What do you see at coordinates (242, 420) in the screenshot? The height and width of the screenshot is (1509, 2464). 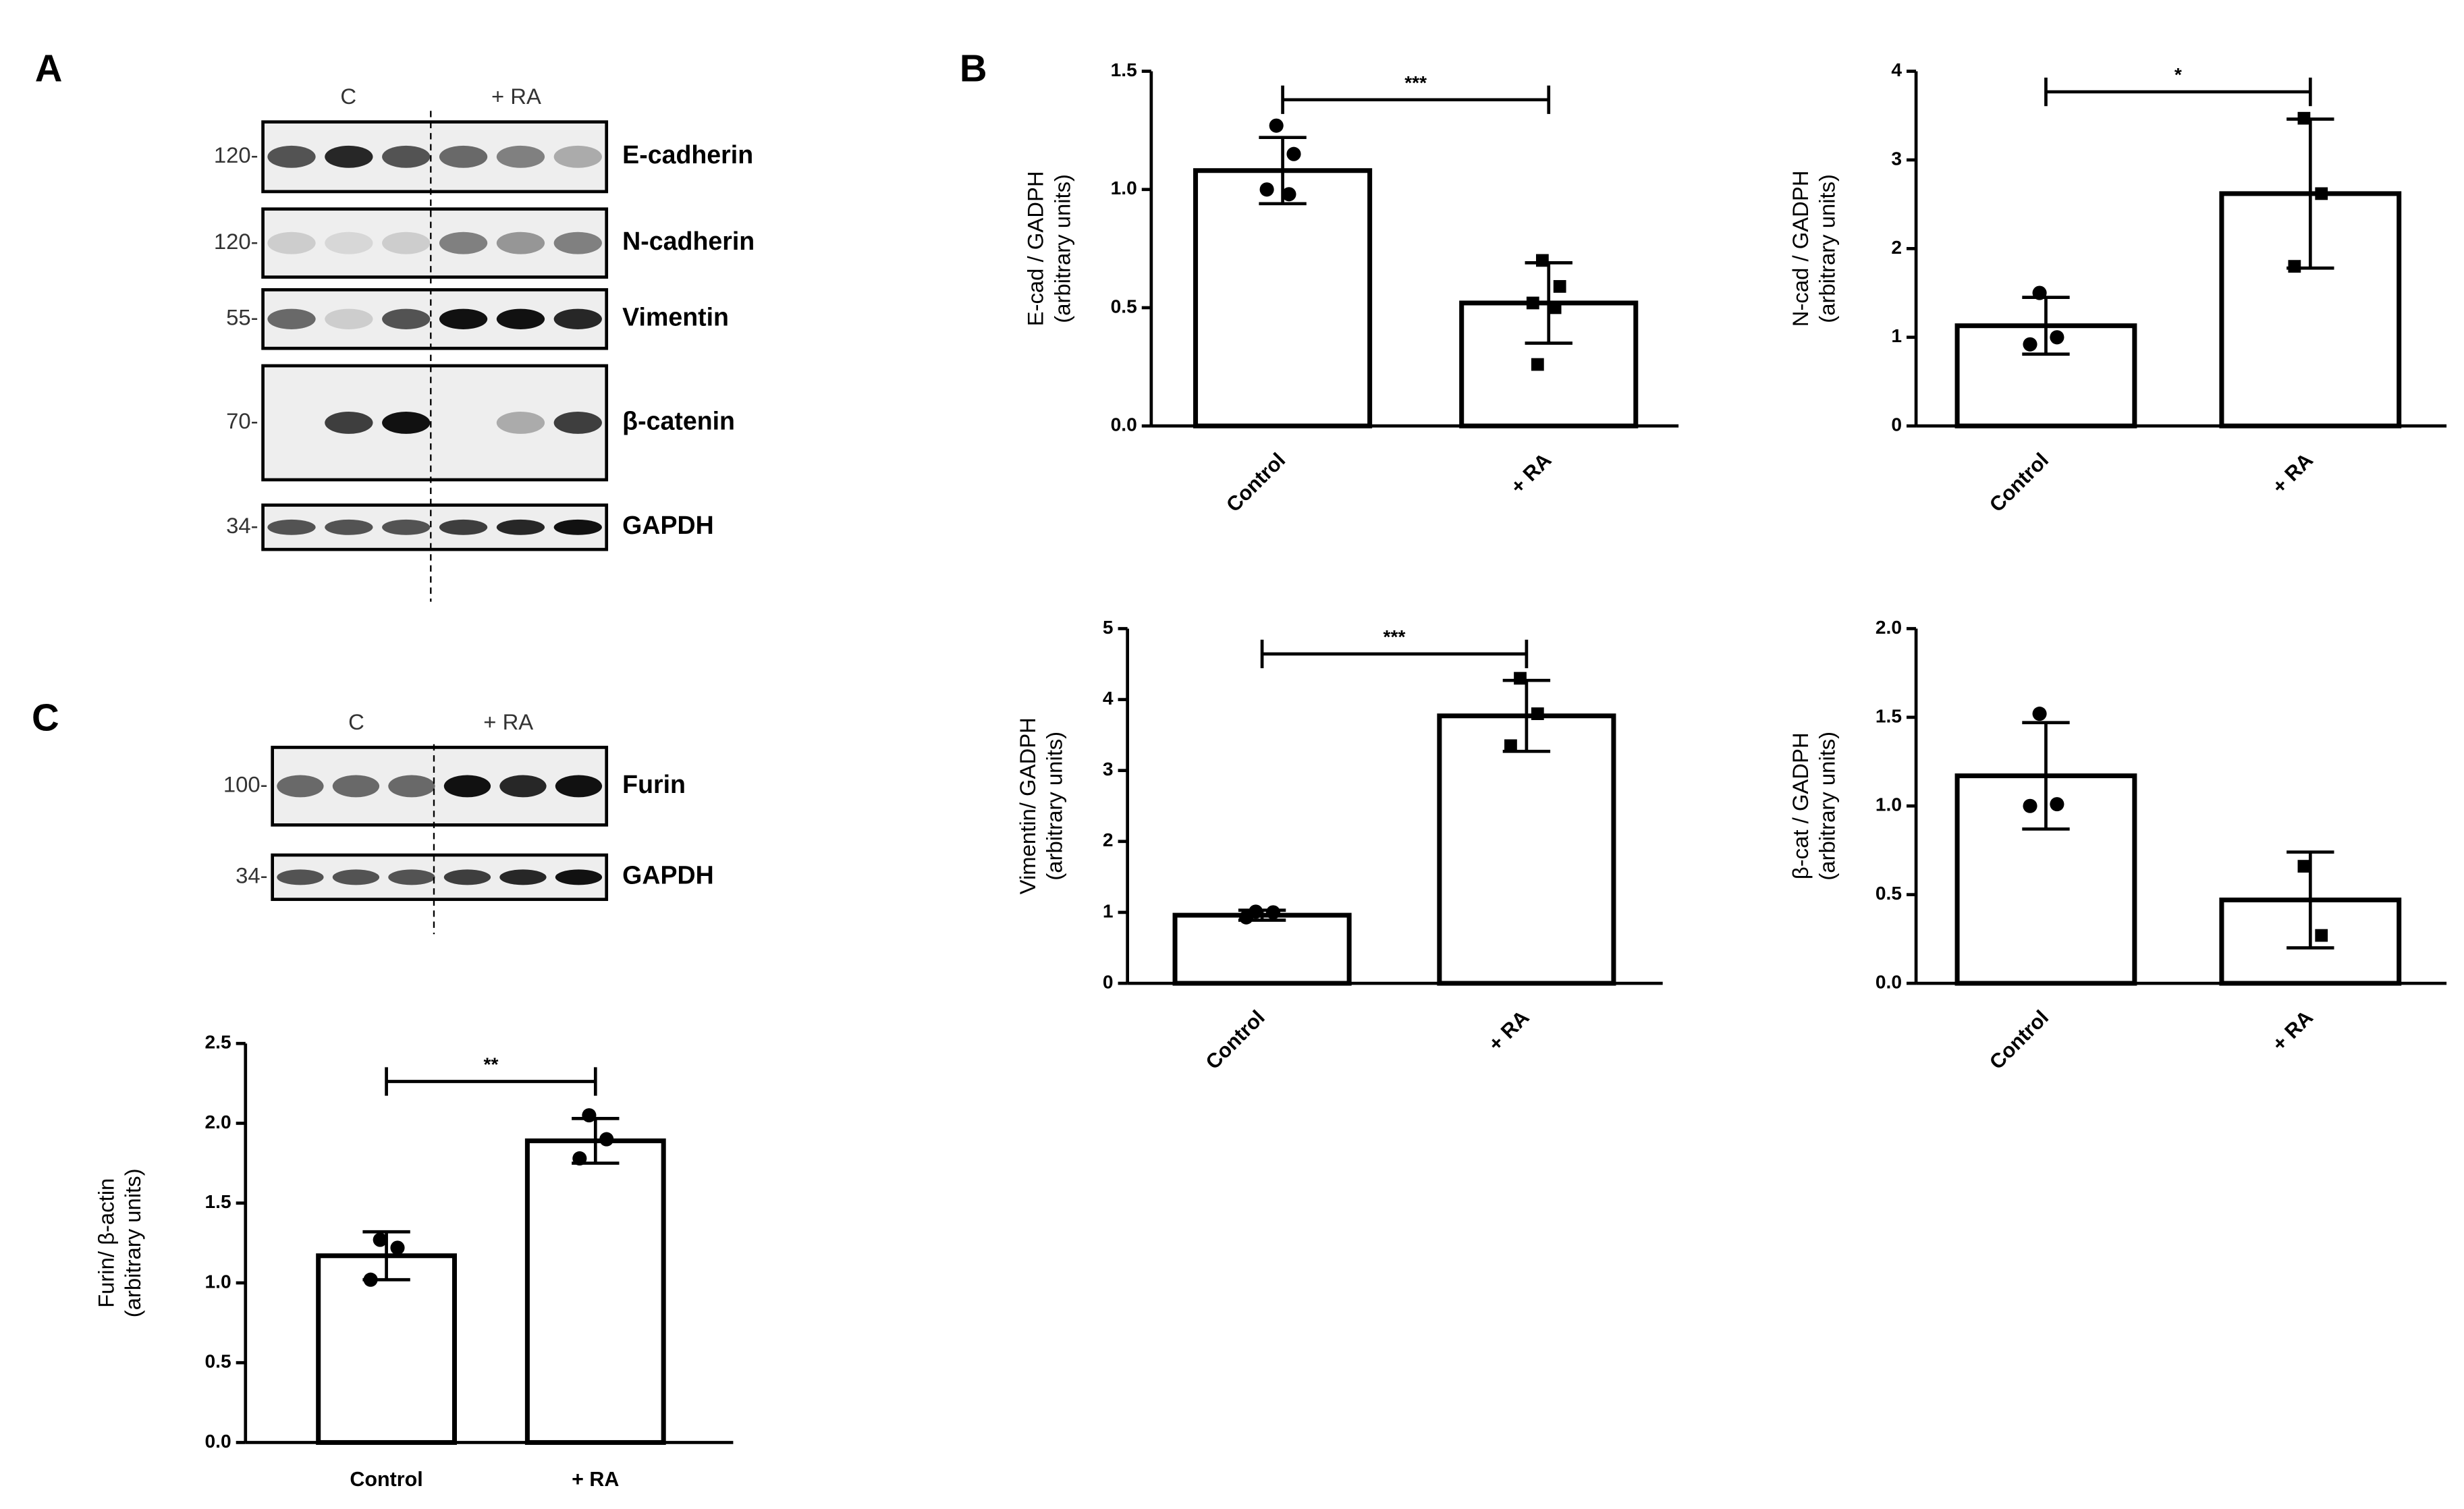 I see `blot-marker: 70-` at bounding box center [242, 420].